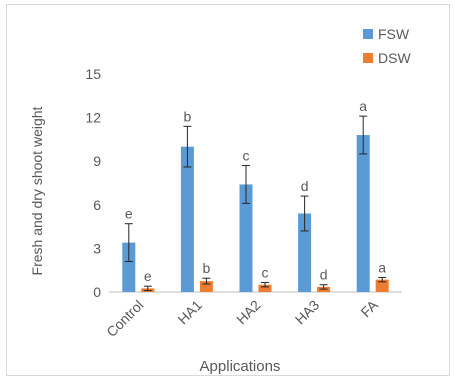 The image size is (455, 381). I want to click on bar-fsw-ha1, so click(187, 219).